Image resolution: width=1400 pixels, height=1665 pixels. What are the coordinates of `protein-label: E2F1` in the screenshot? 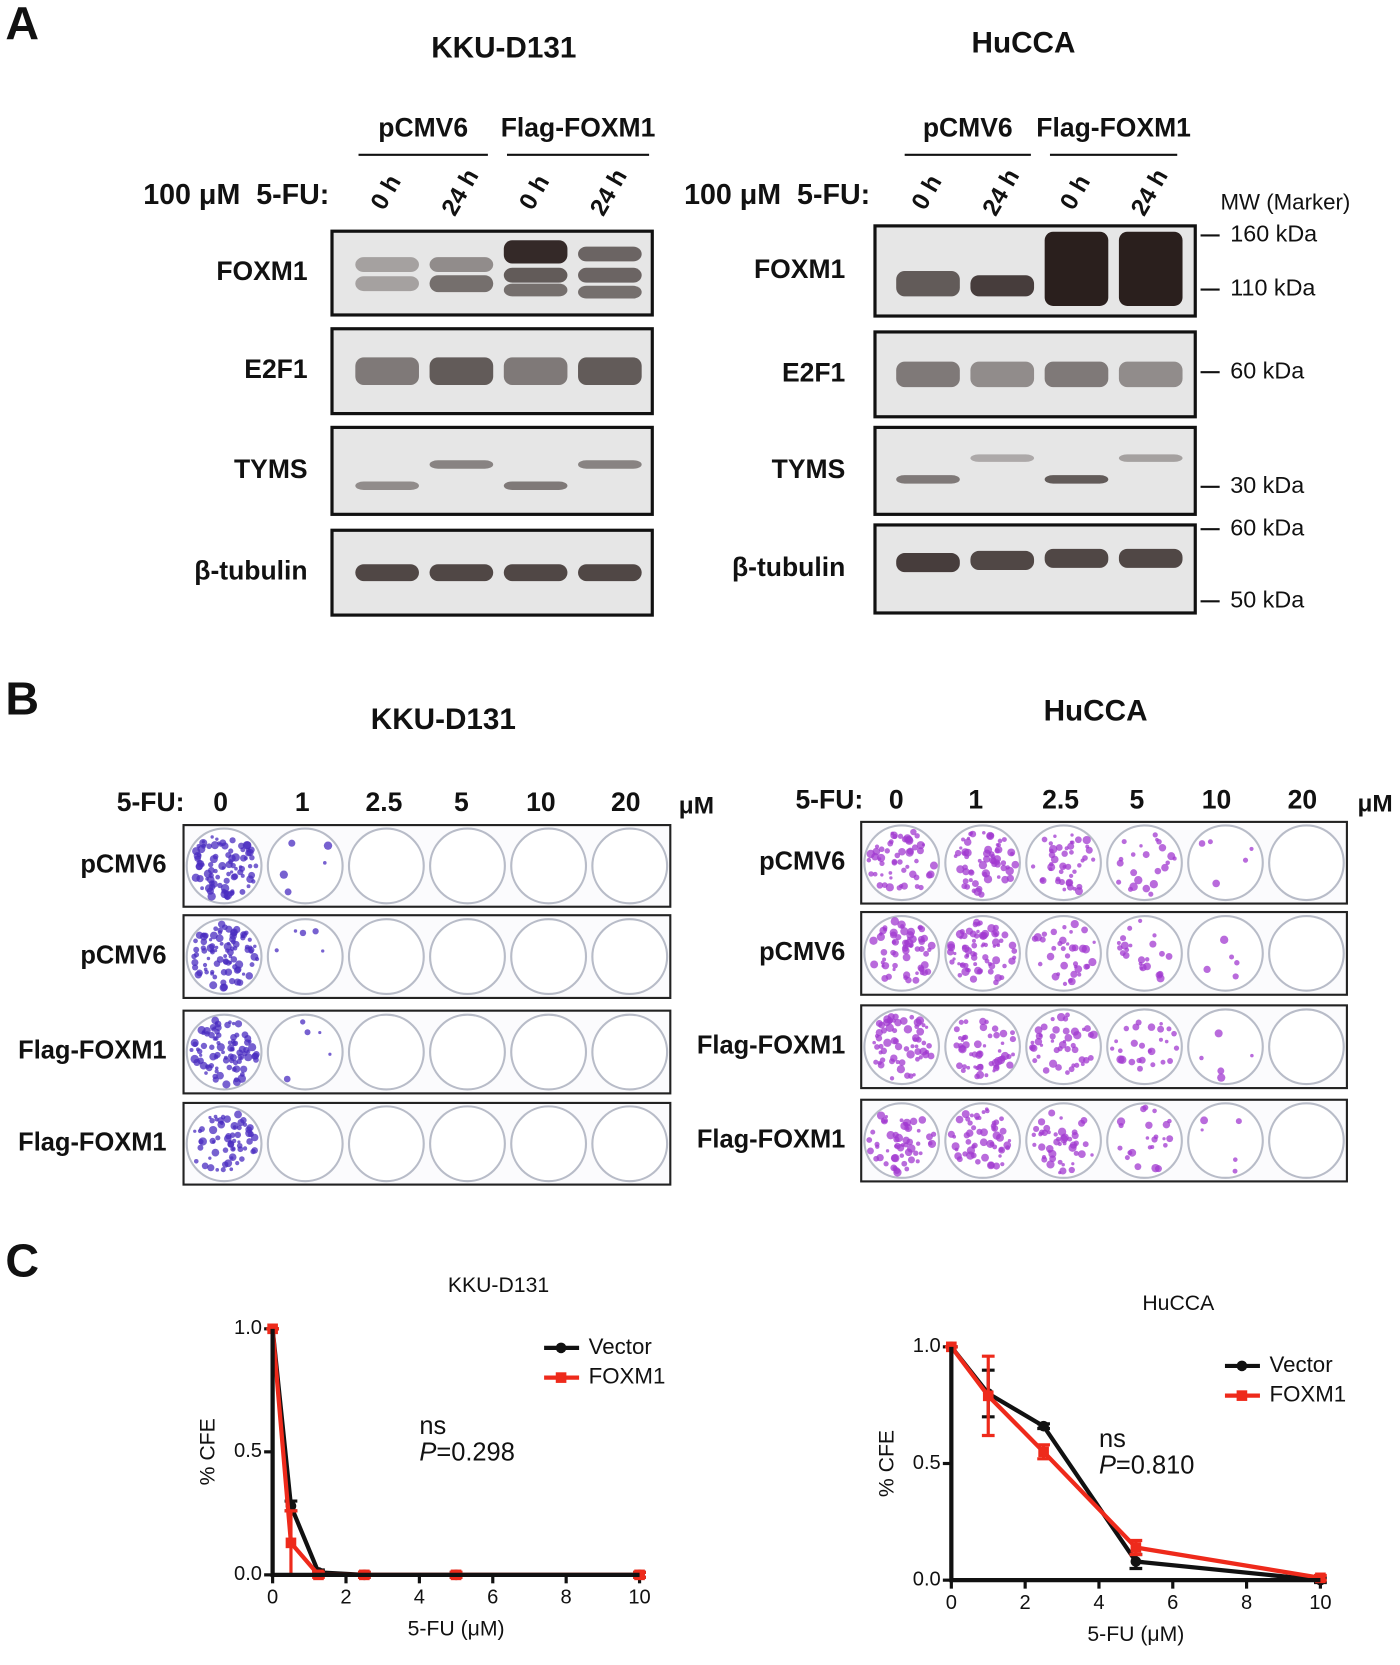 It's located at (275, 369).